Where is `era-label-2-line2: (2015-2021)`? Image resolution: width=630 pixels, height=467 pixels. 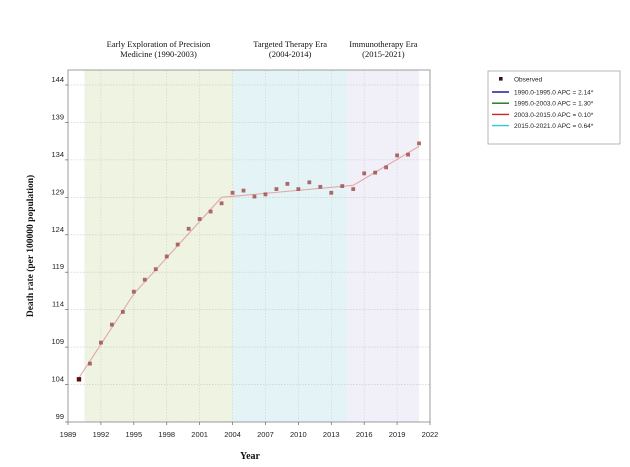
era-label-2-line2: (2015-2021) is located at coordinates (383, 54).